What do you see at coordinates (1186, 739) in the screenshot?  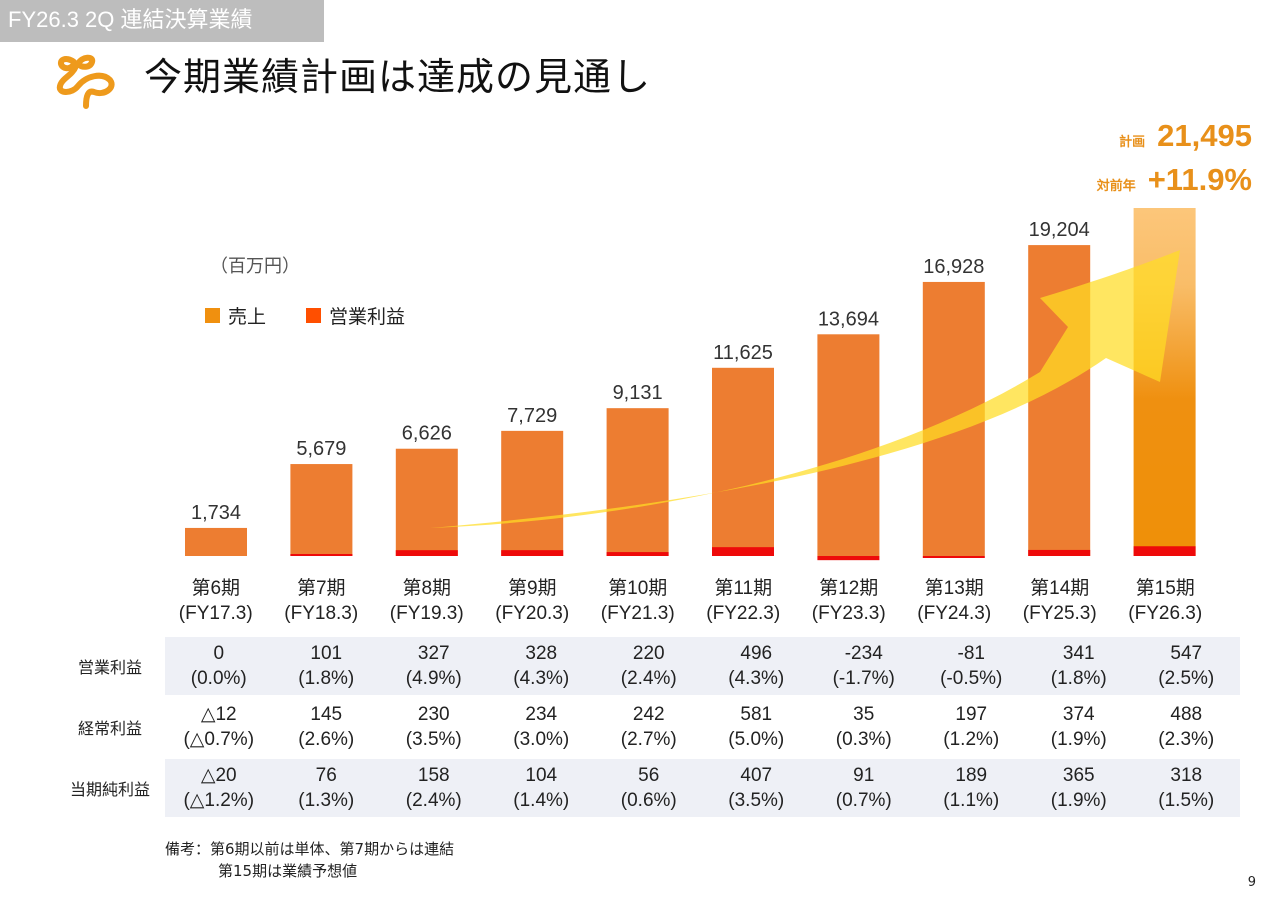 I see `cell-ratio: (2.3%)` at bounding box center [1186, 739].